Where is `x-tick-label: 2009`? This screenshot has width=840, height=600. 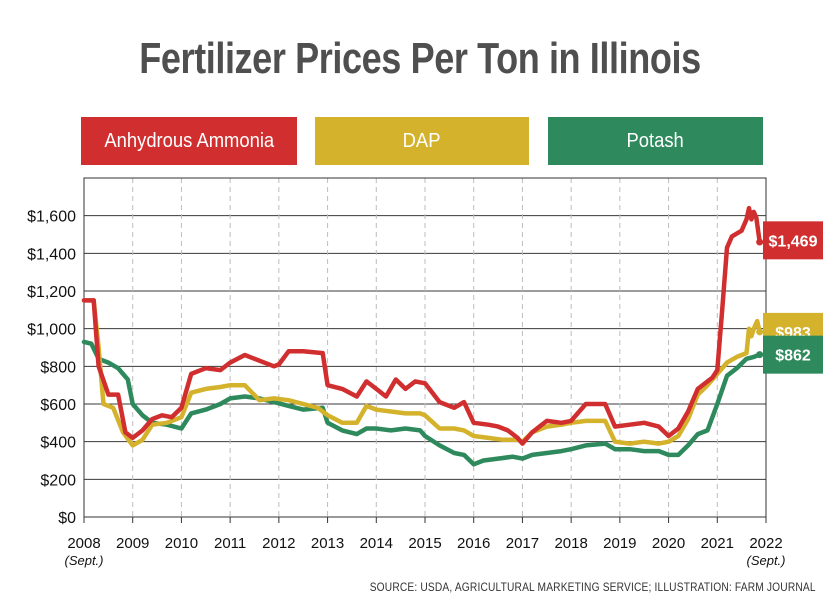 x-tick-label: 2009 is located at coordinates (132, 543).